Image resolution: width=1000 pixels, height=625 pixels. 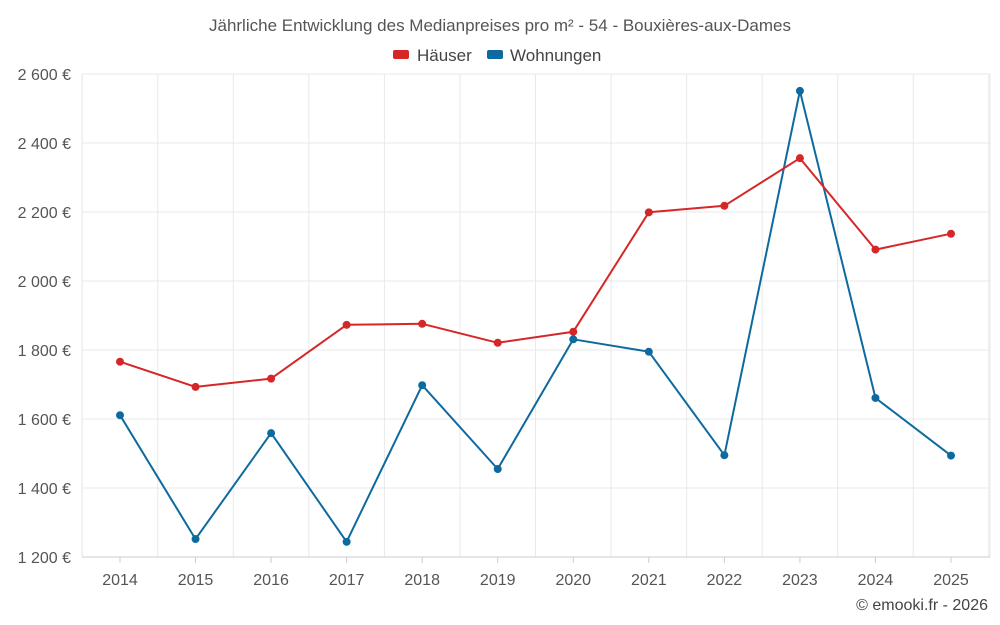 I want to click on x-tick-label: 2022, so click(x=725, y=580).